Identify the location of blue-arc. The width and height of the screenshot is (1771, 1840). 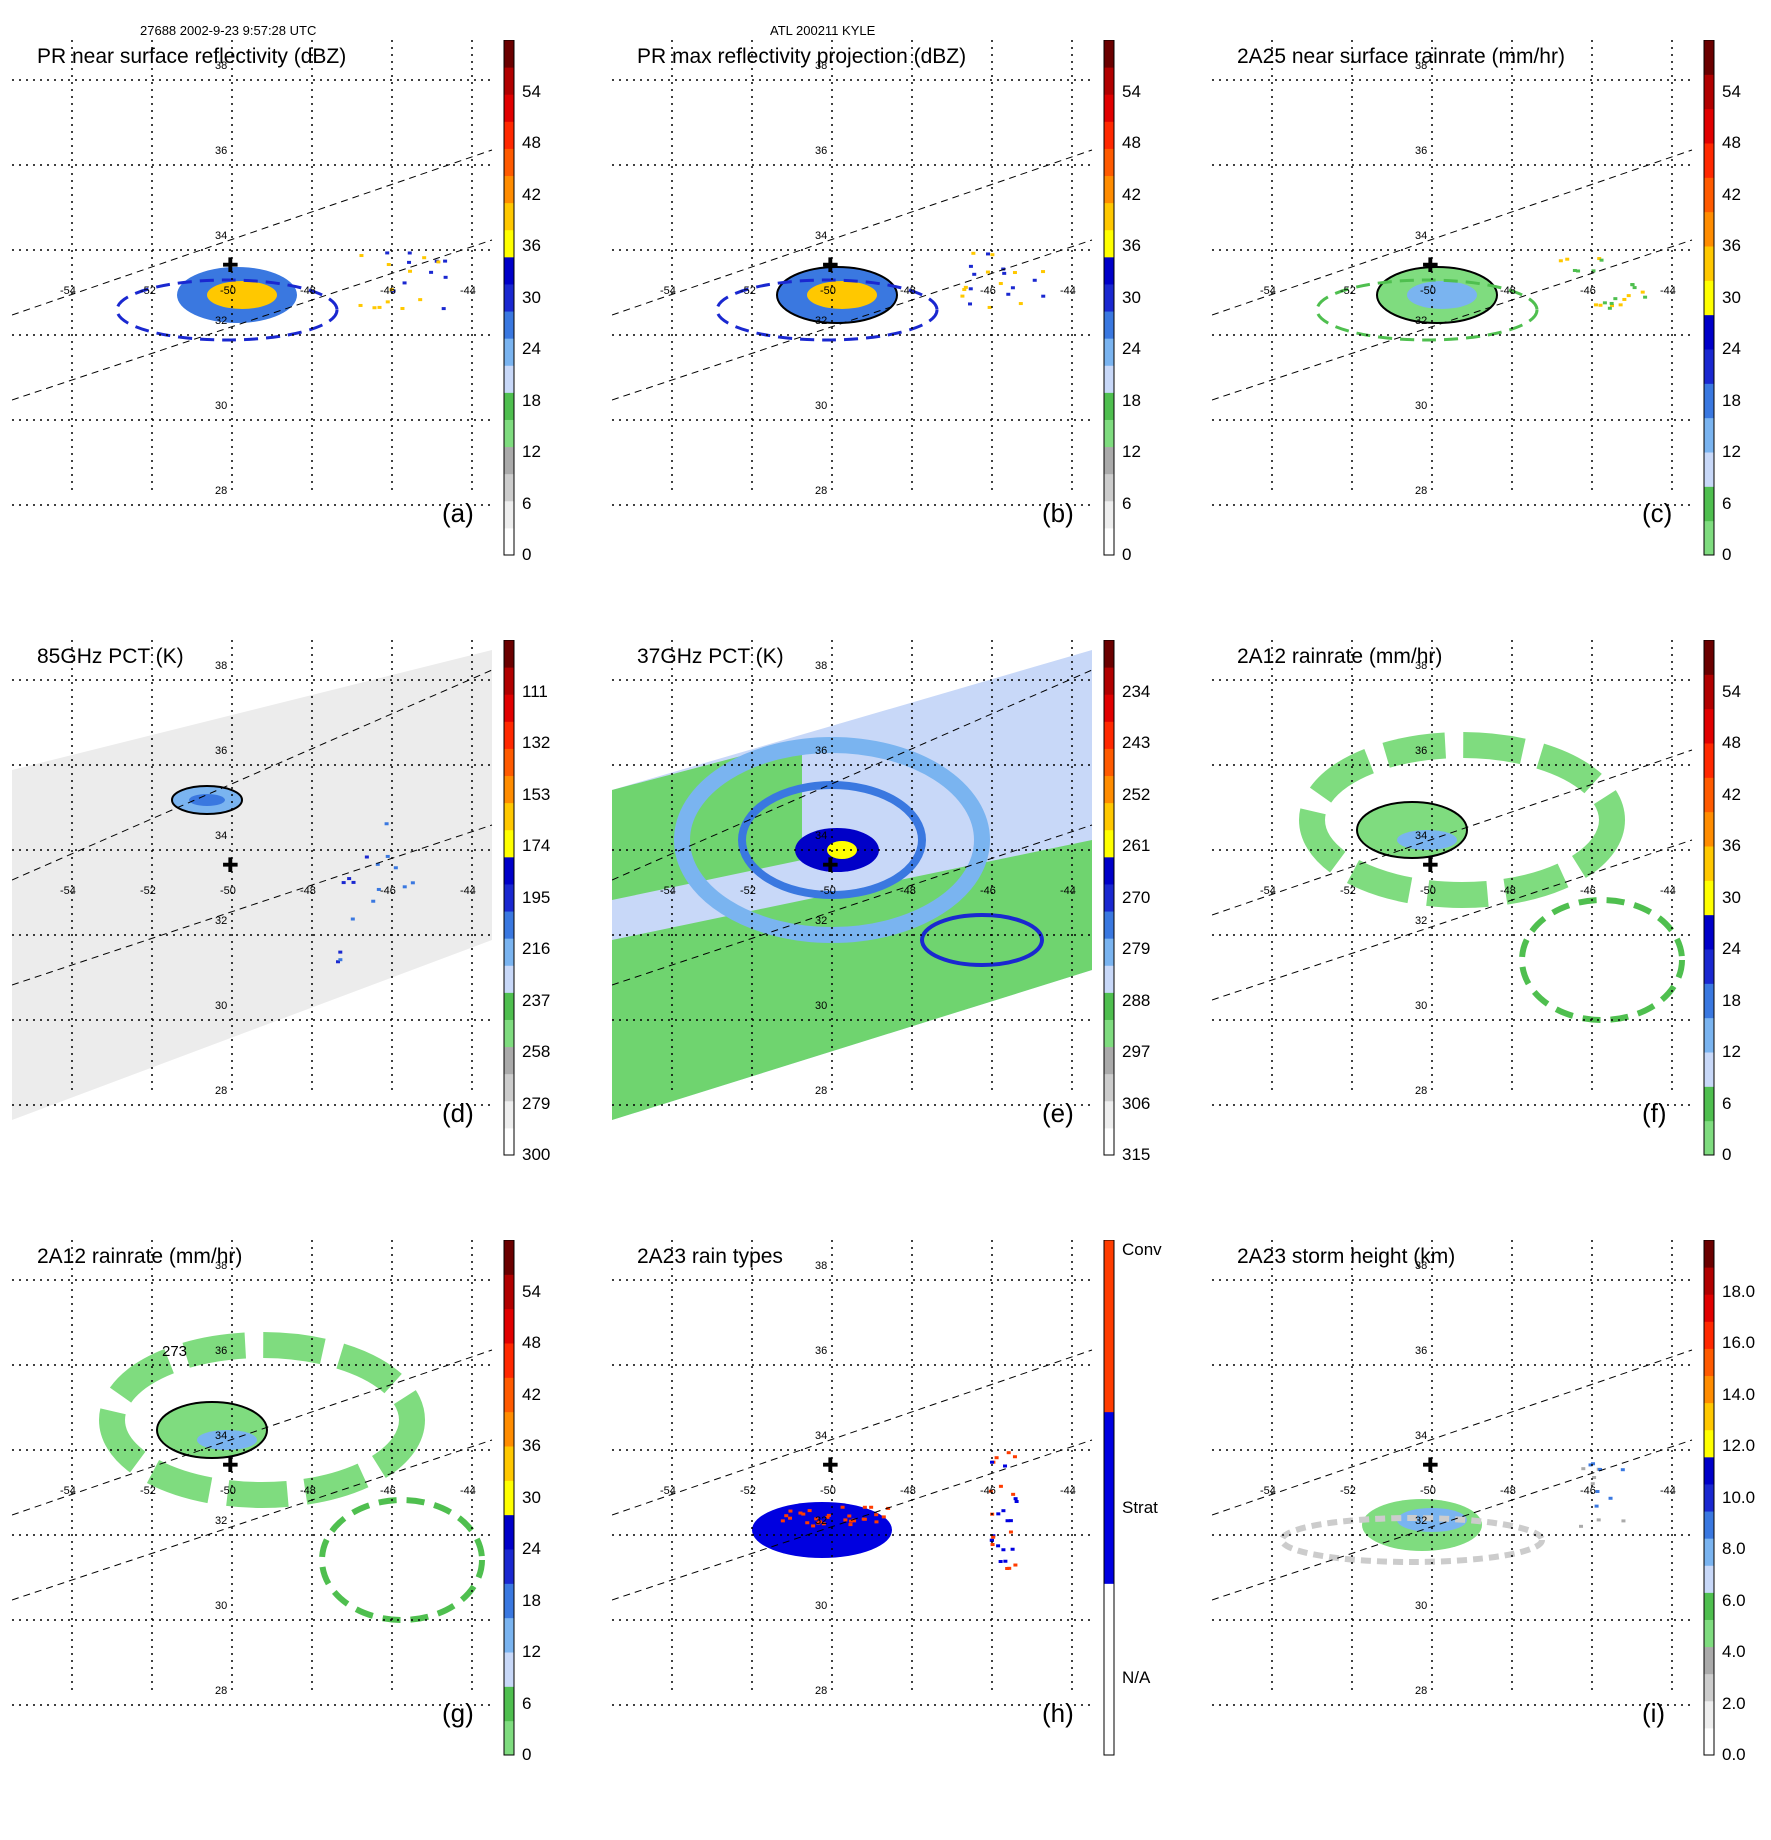
(832, 840).